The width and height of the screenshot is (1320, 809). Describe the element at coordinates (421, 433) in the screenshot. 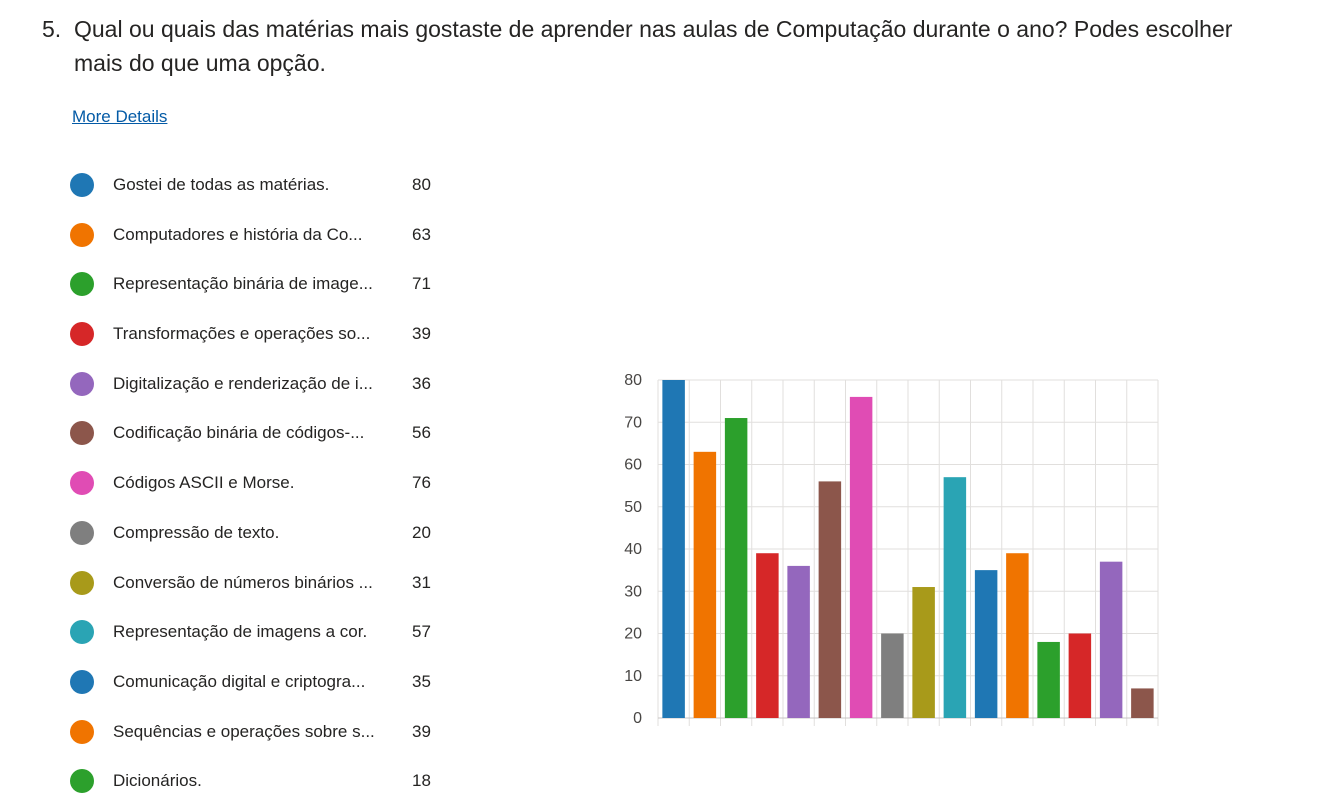

I see `legend-count: 56` at that location.